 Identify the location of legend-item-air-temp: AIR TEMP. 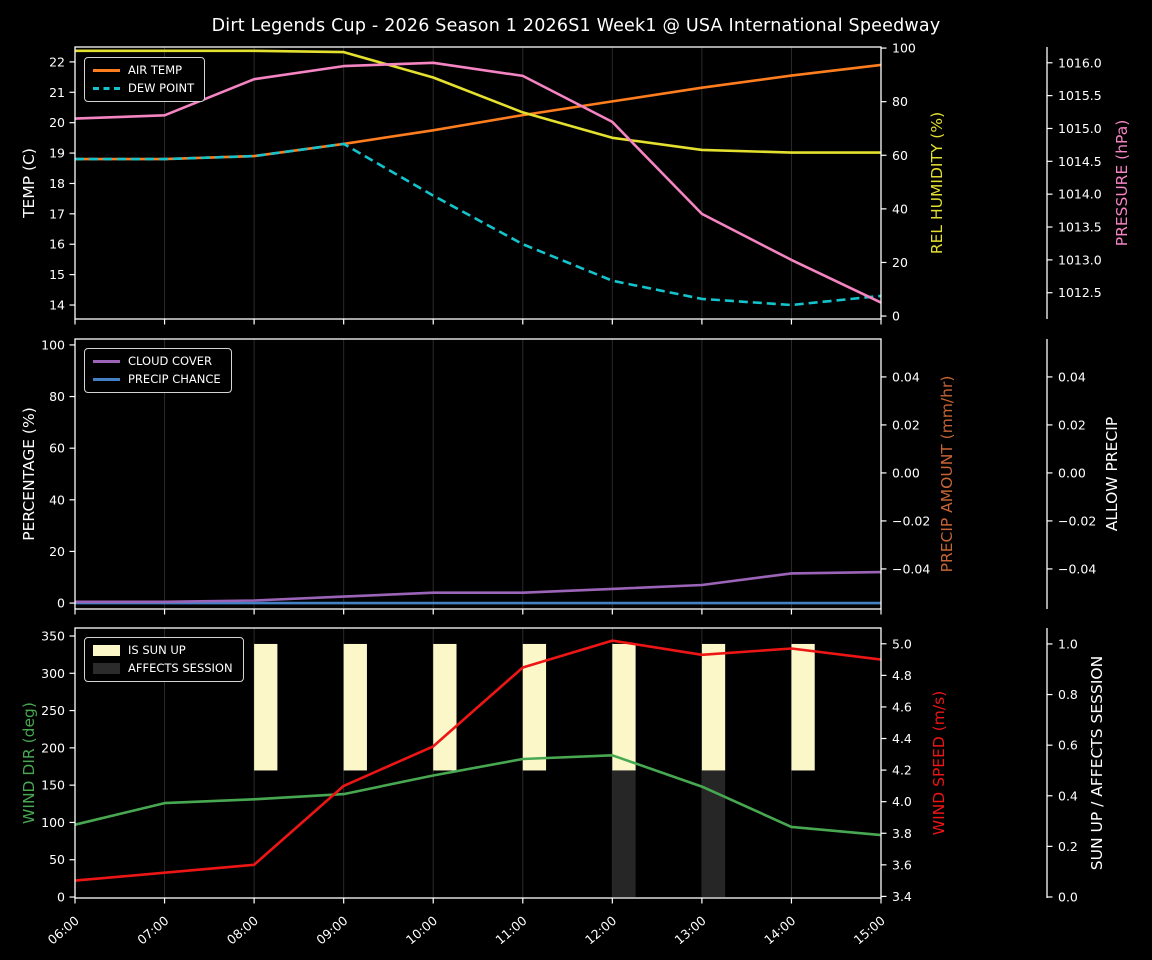
(143, 70).